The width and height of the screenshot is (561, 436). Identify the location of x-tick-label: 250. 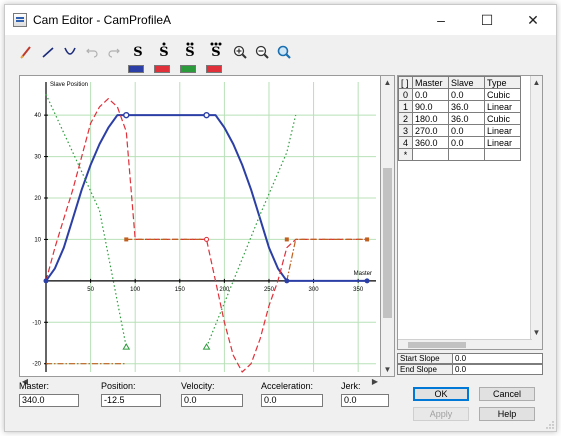
(269, 290).